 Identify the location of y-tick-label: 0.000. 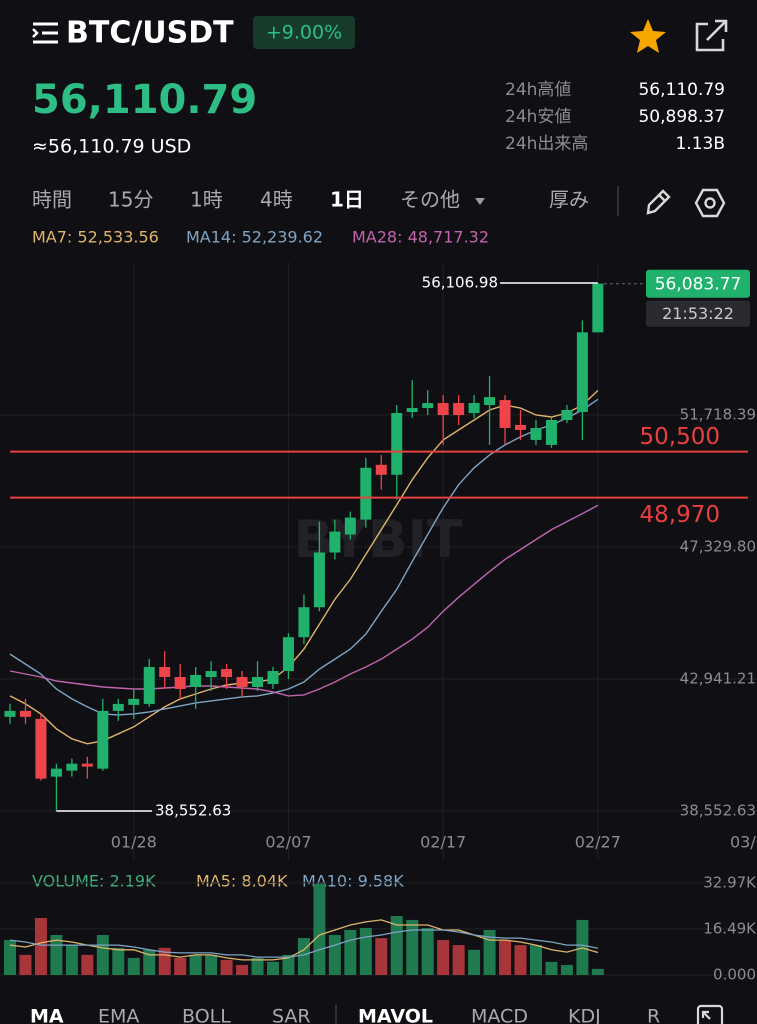
(734, 975).